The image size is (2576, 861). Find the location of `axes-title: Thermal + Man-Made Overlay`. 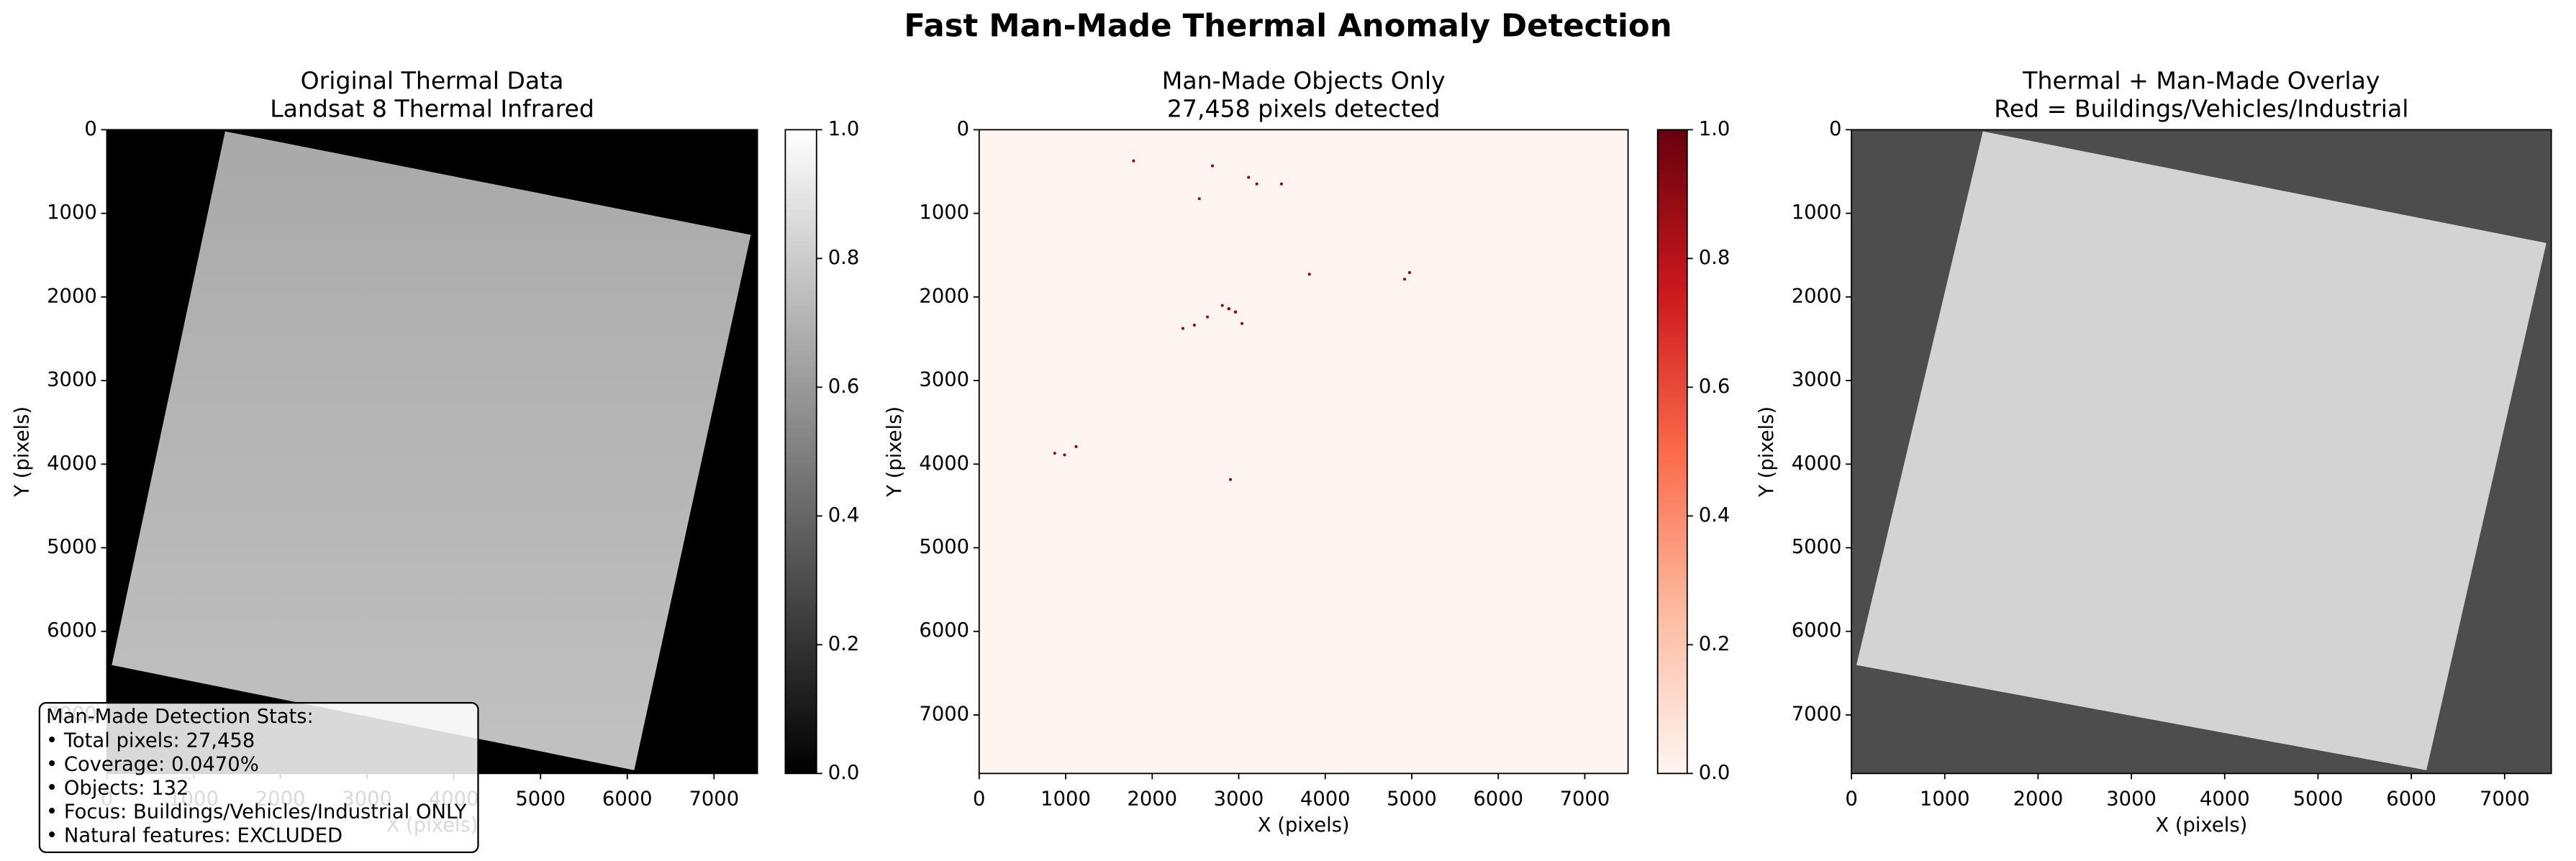

axes-title: Thermal + Man-Made Overlay is located at coordinates (2201, 81).